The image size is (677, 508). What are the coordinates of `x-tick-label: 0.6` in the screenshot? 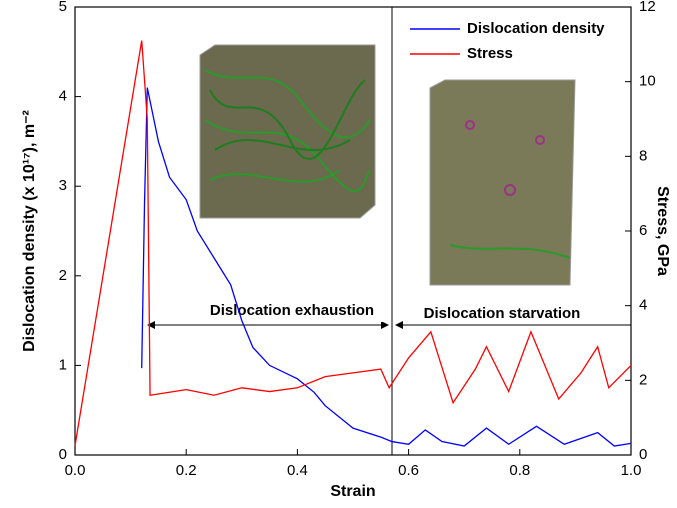 It's located at (408, 470).